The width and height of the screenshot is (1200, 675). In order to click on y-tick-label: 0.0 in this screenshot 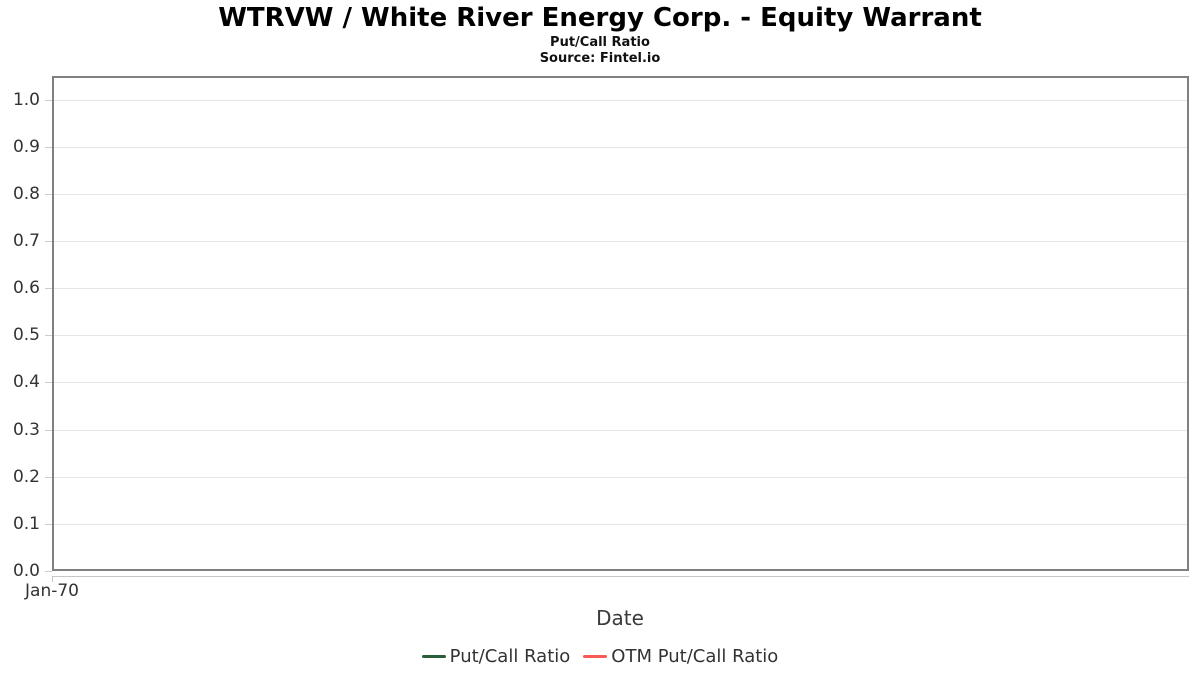, I will do `click(26, 571)`.